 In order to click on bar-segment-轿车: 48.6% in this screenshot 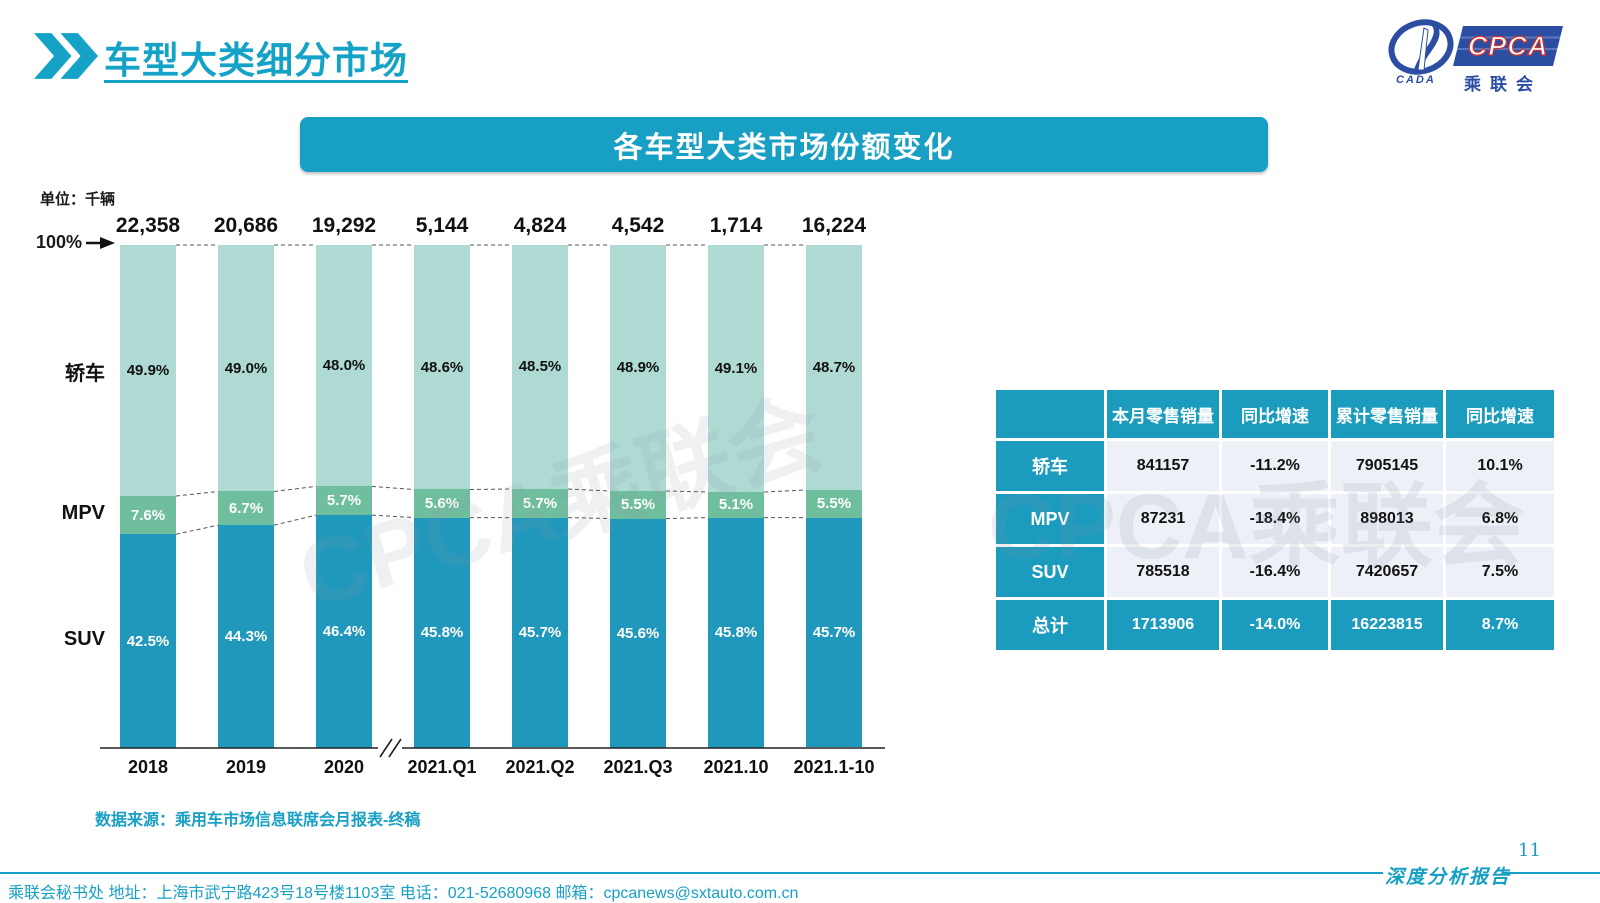, I will do `click(442, 367)`.